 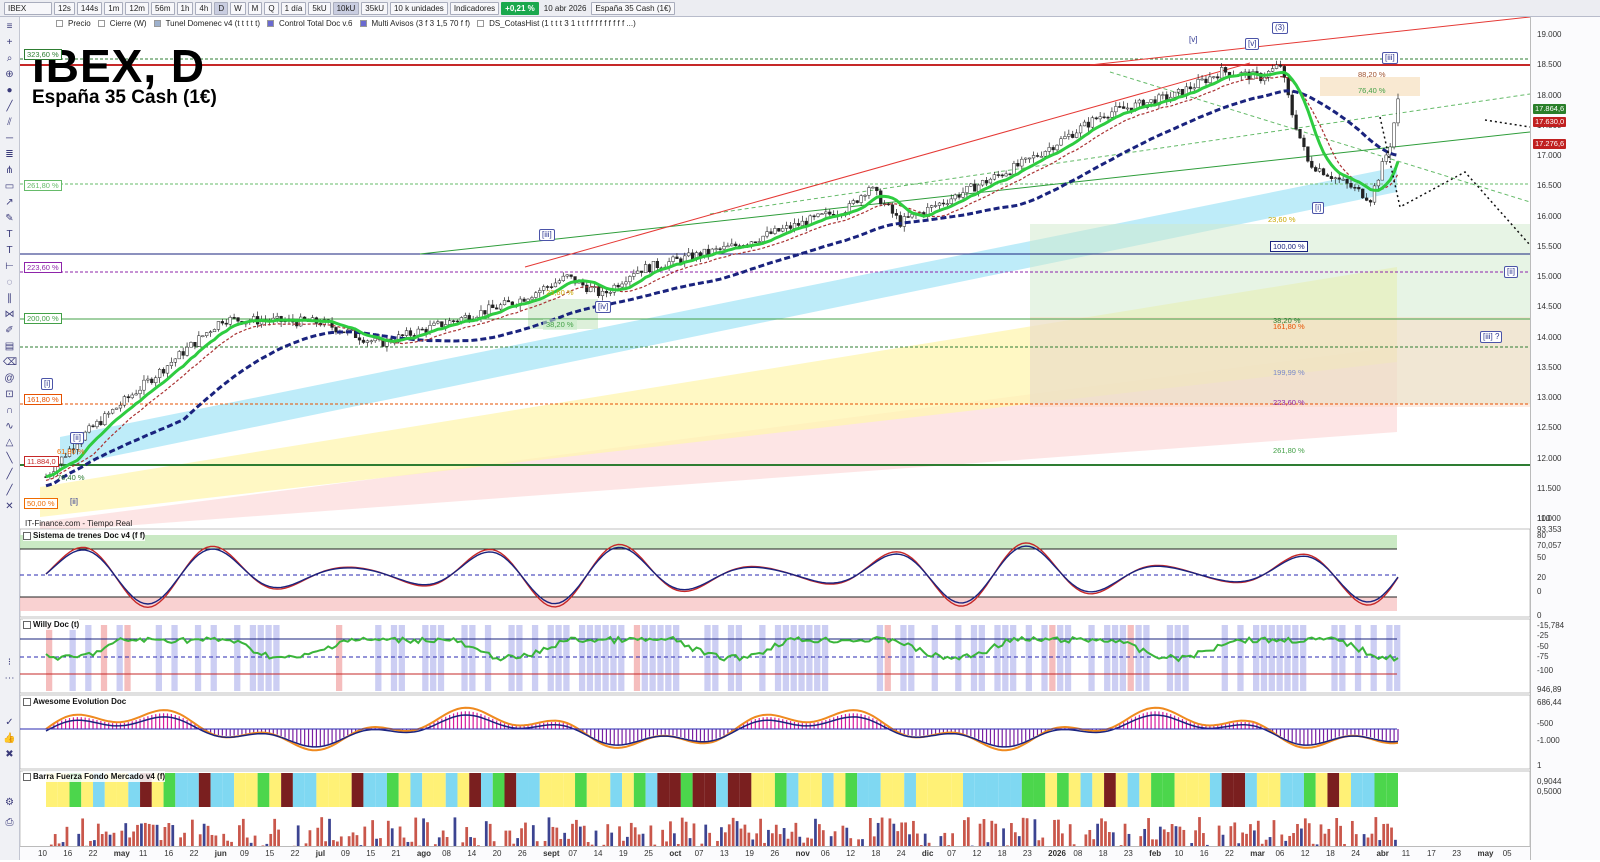 I want to click on gann-icon: ⋈, so click(x=9, y=314).